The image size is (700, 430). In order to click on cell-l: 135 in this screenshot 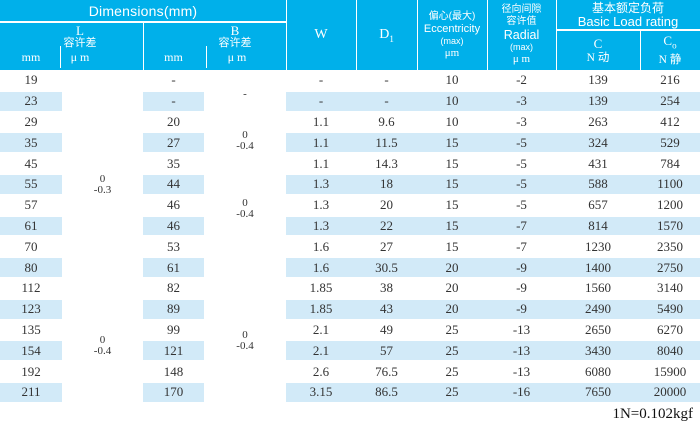, I will do `click(31, 329)`.